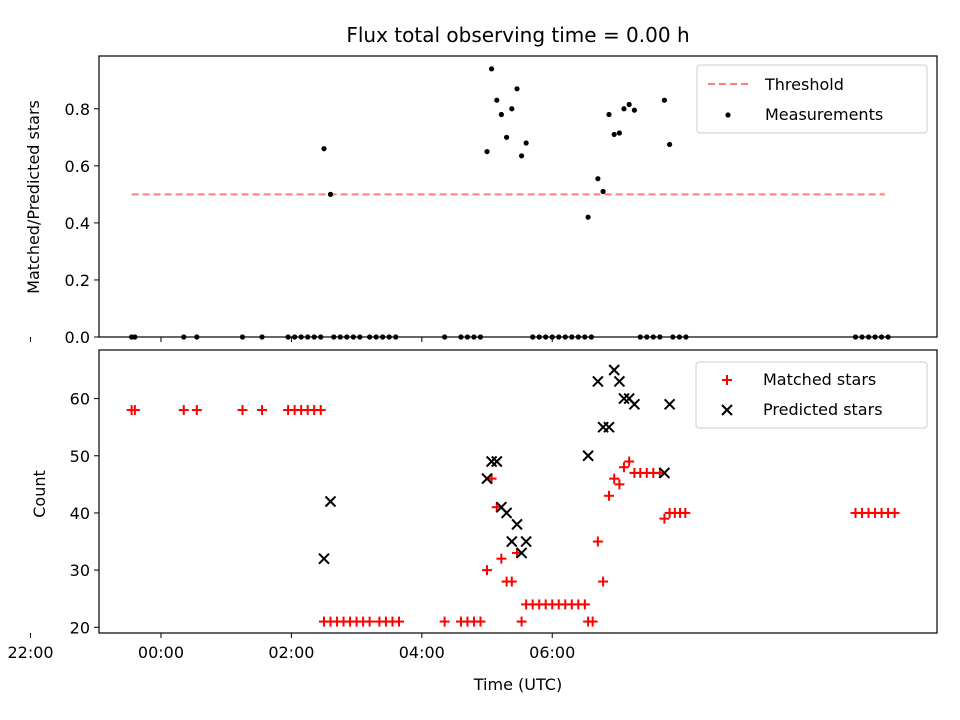 The image size is (960, 720). Describe the element at coordinates (422, 652) in the screenshot. I see `x-tick-label: 04:00` at that location.